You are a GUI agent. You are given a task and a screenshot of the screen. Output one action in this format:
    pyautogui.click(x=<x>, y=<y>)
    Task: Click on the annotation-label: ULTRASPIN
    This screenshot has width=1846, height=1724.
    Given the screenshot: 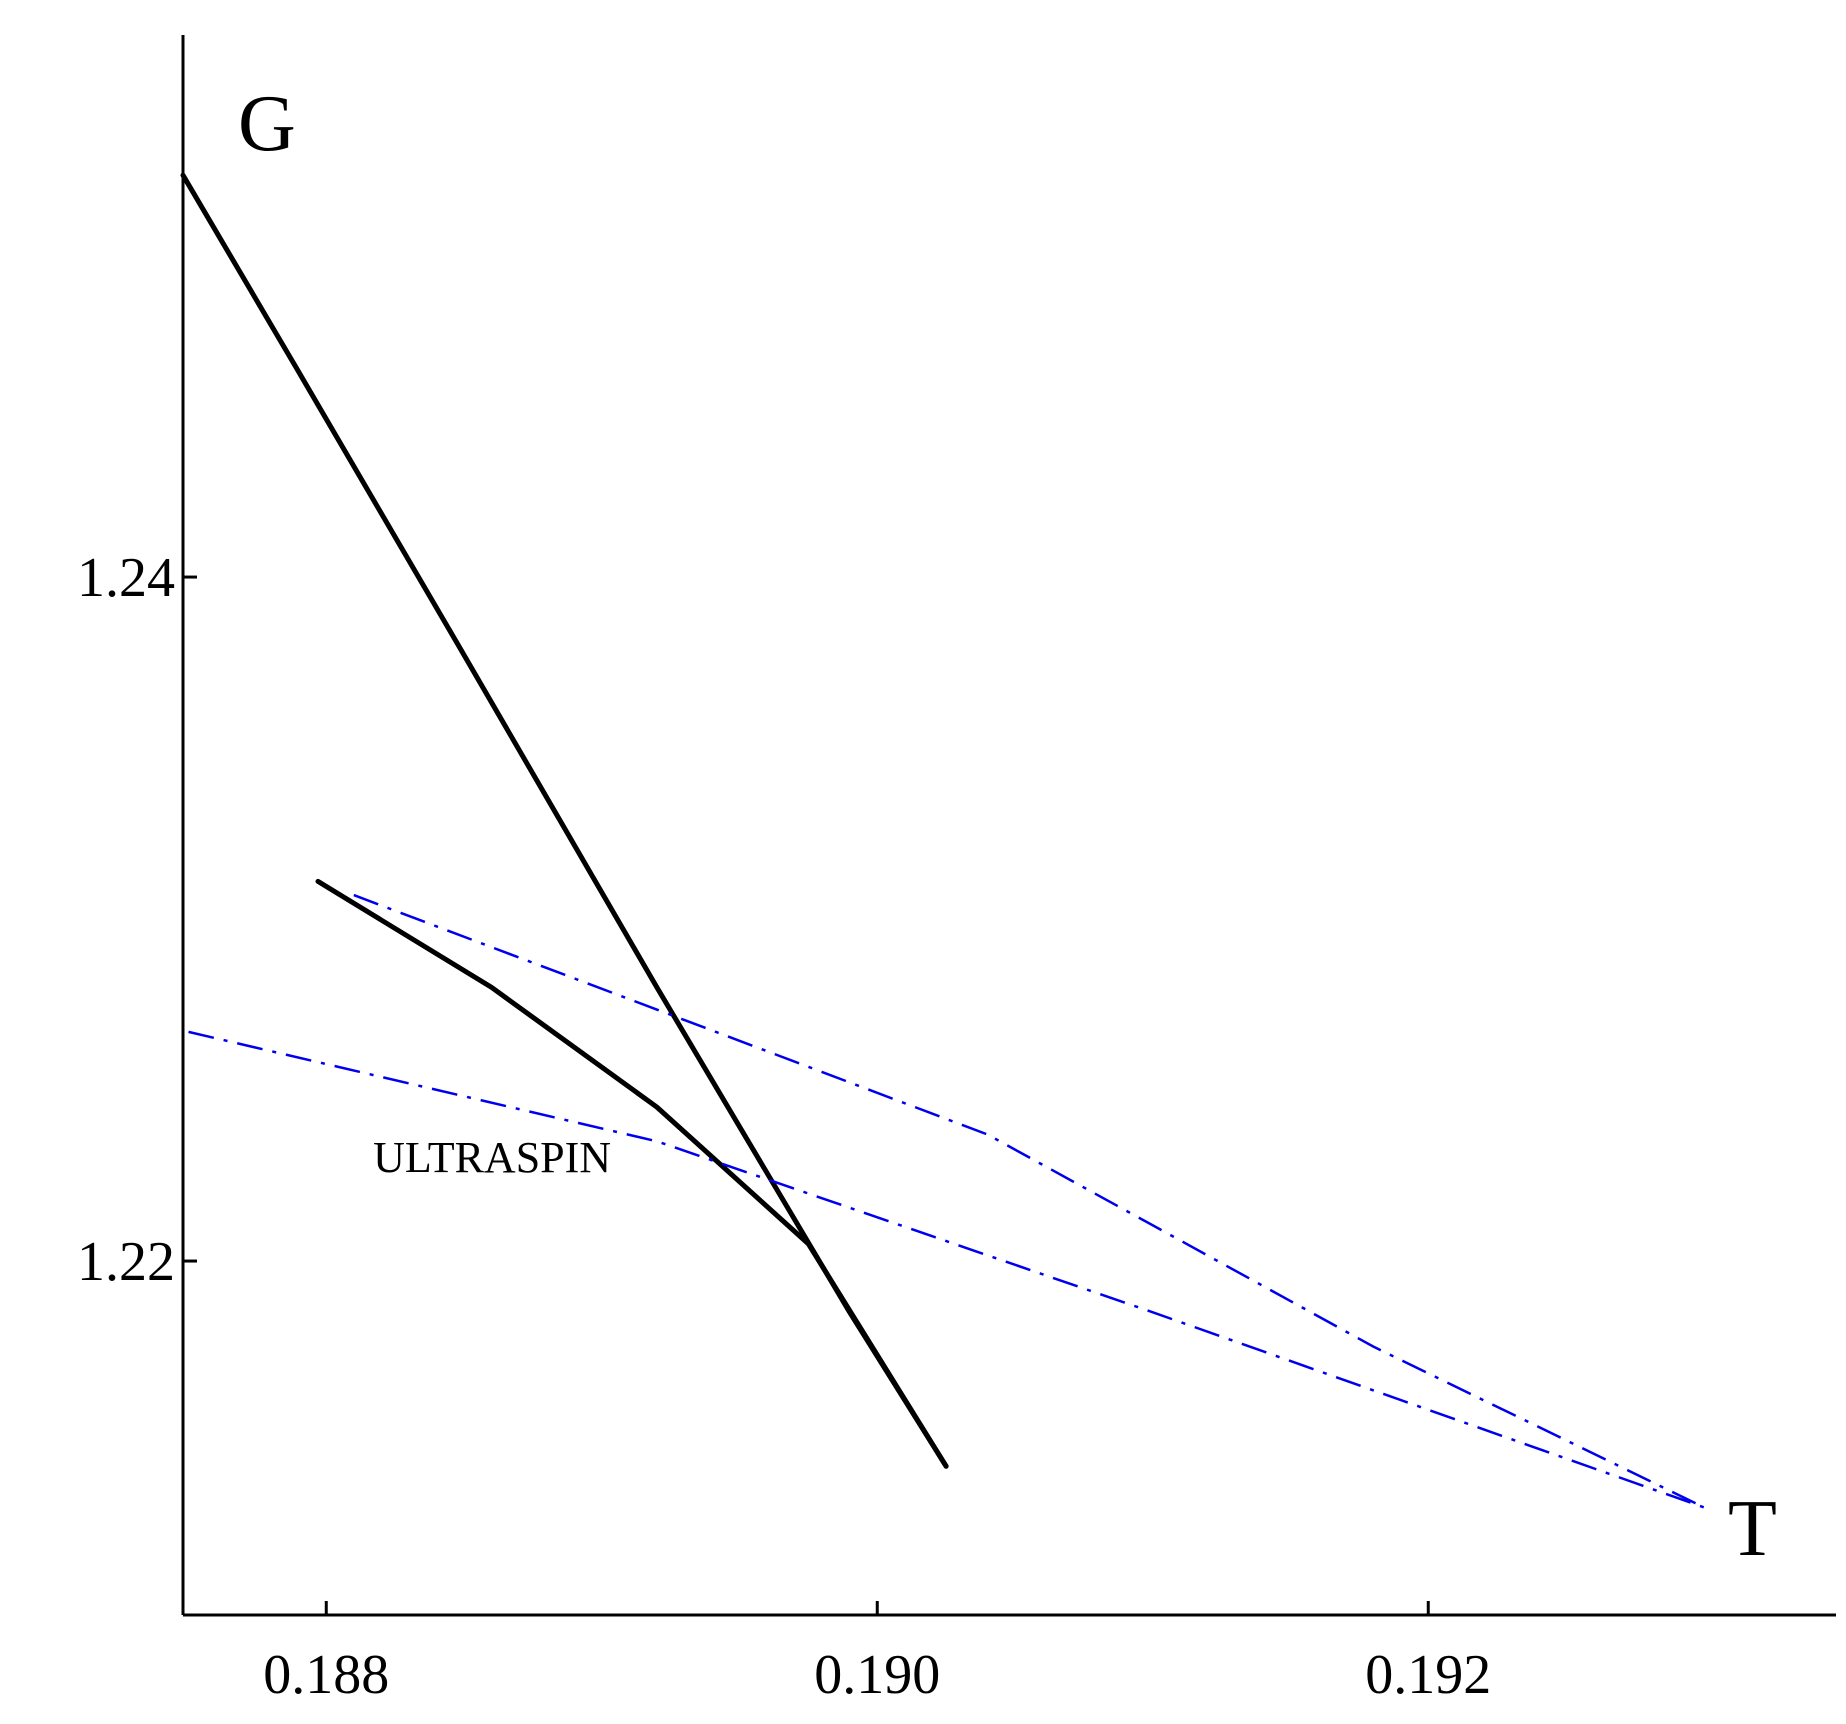 What is the action you would take?
    pyautogui.click(x=492, y=1157)
    